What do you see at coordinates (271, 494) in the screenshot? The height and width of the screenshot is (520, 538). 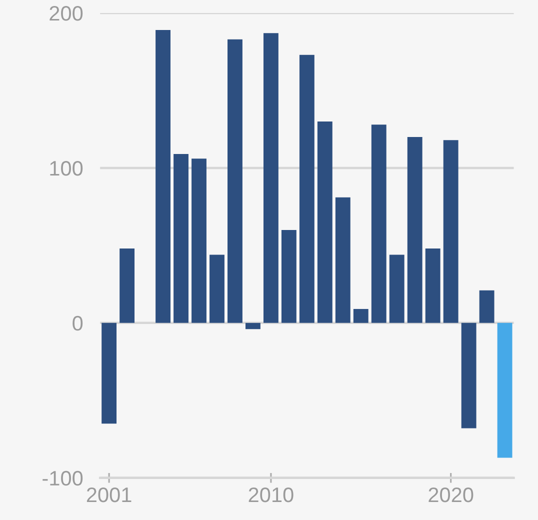 I see `x-tick-label: 2010` at bounding box center [271, 494].